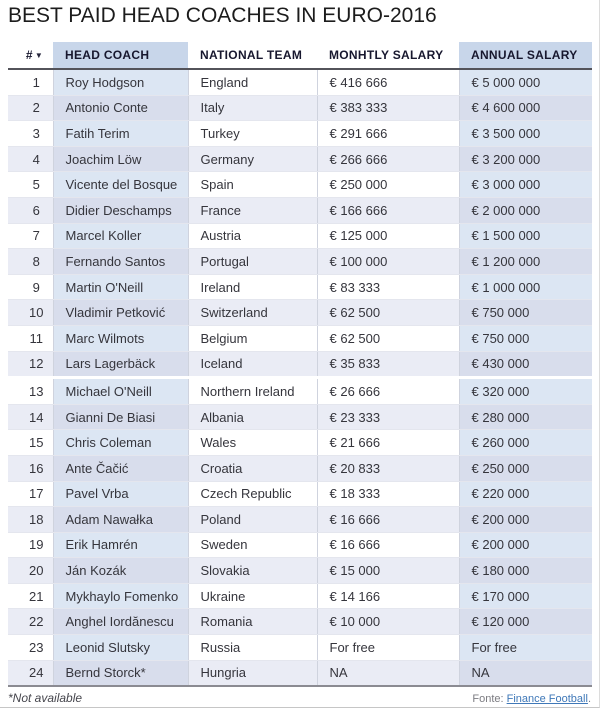  What do you see at coordinates (488, 699) in the screenshot?
I see `source-label: Fonte:` at bounding box center [488, 699].